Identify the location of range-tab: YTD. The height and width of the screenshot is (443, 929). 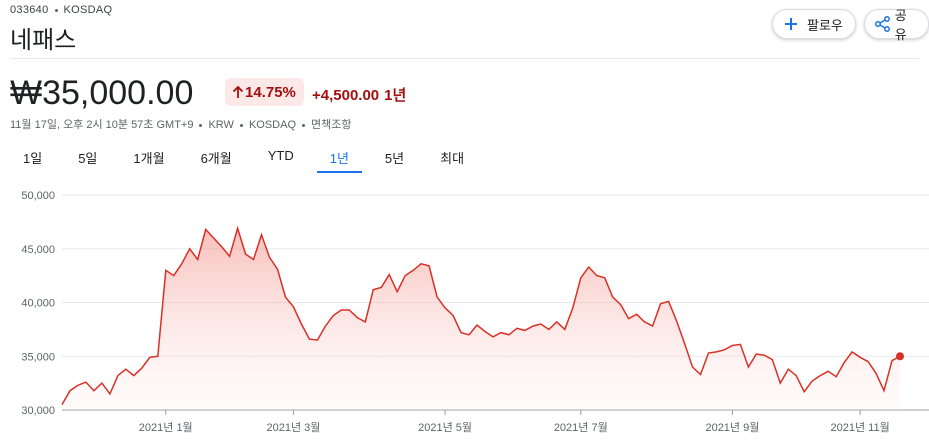
(280, 155).